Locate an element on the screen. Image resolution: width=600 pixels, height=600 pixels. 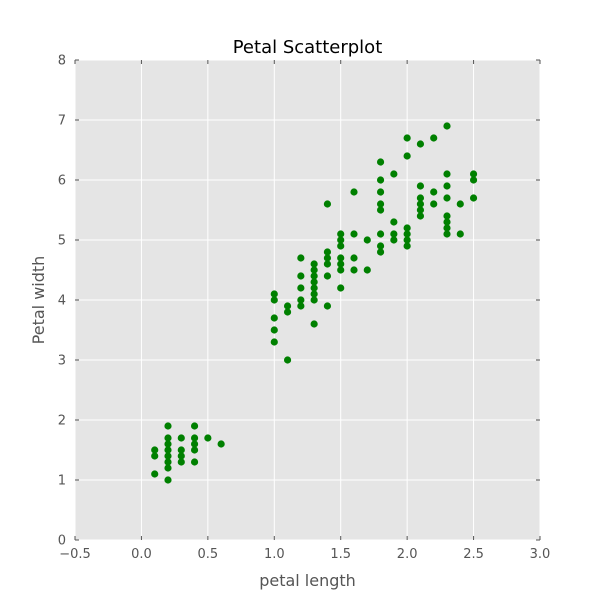
y-tick-label: 2 is located at coordinates (62, 421).